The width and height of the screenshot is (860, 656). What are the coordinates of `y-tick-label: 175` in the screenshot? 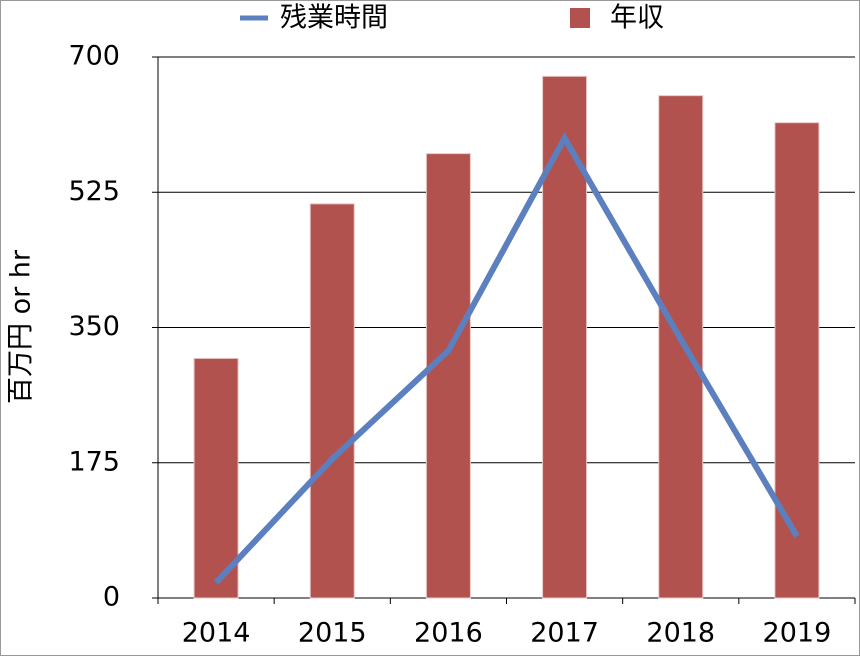 It's located at (94, 461).